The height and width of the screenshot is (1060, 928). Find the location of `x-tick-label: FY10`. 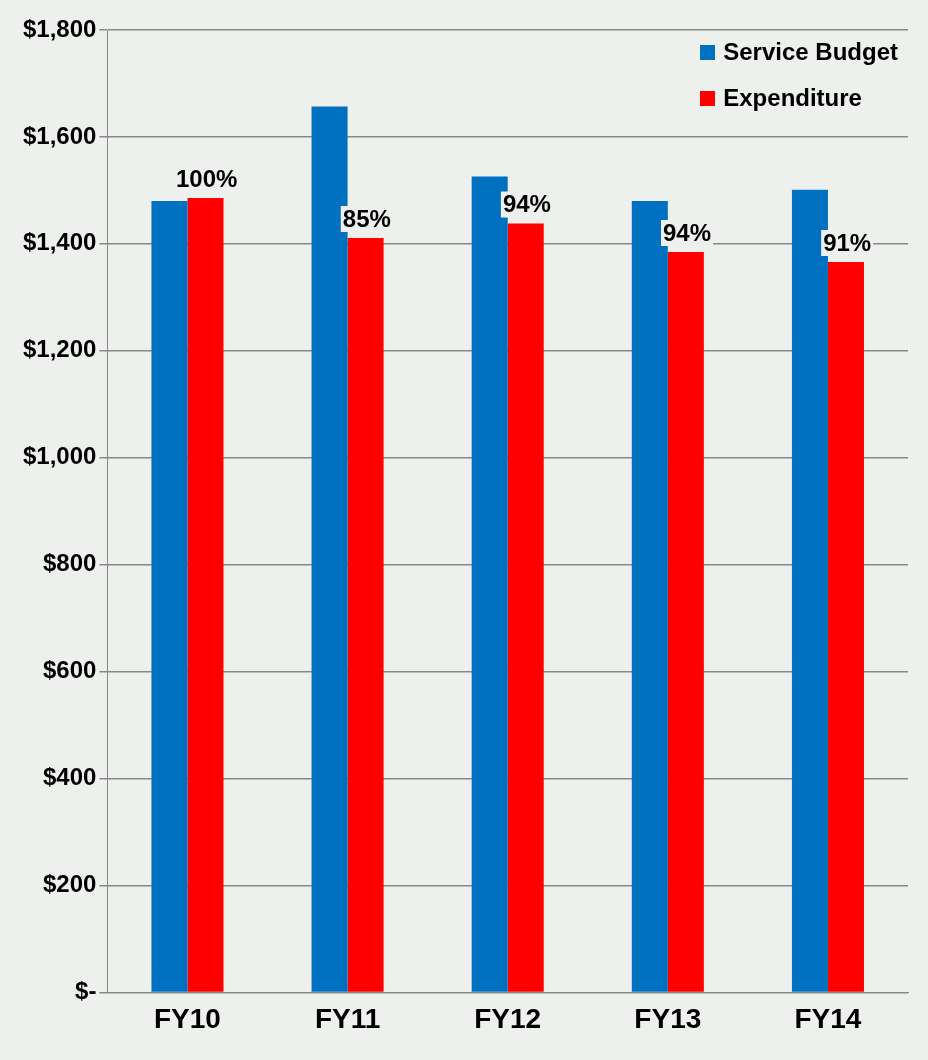

x-tick-label: FY10 is located at coordinates (187, 1018).